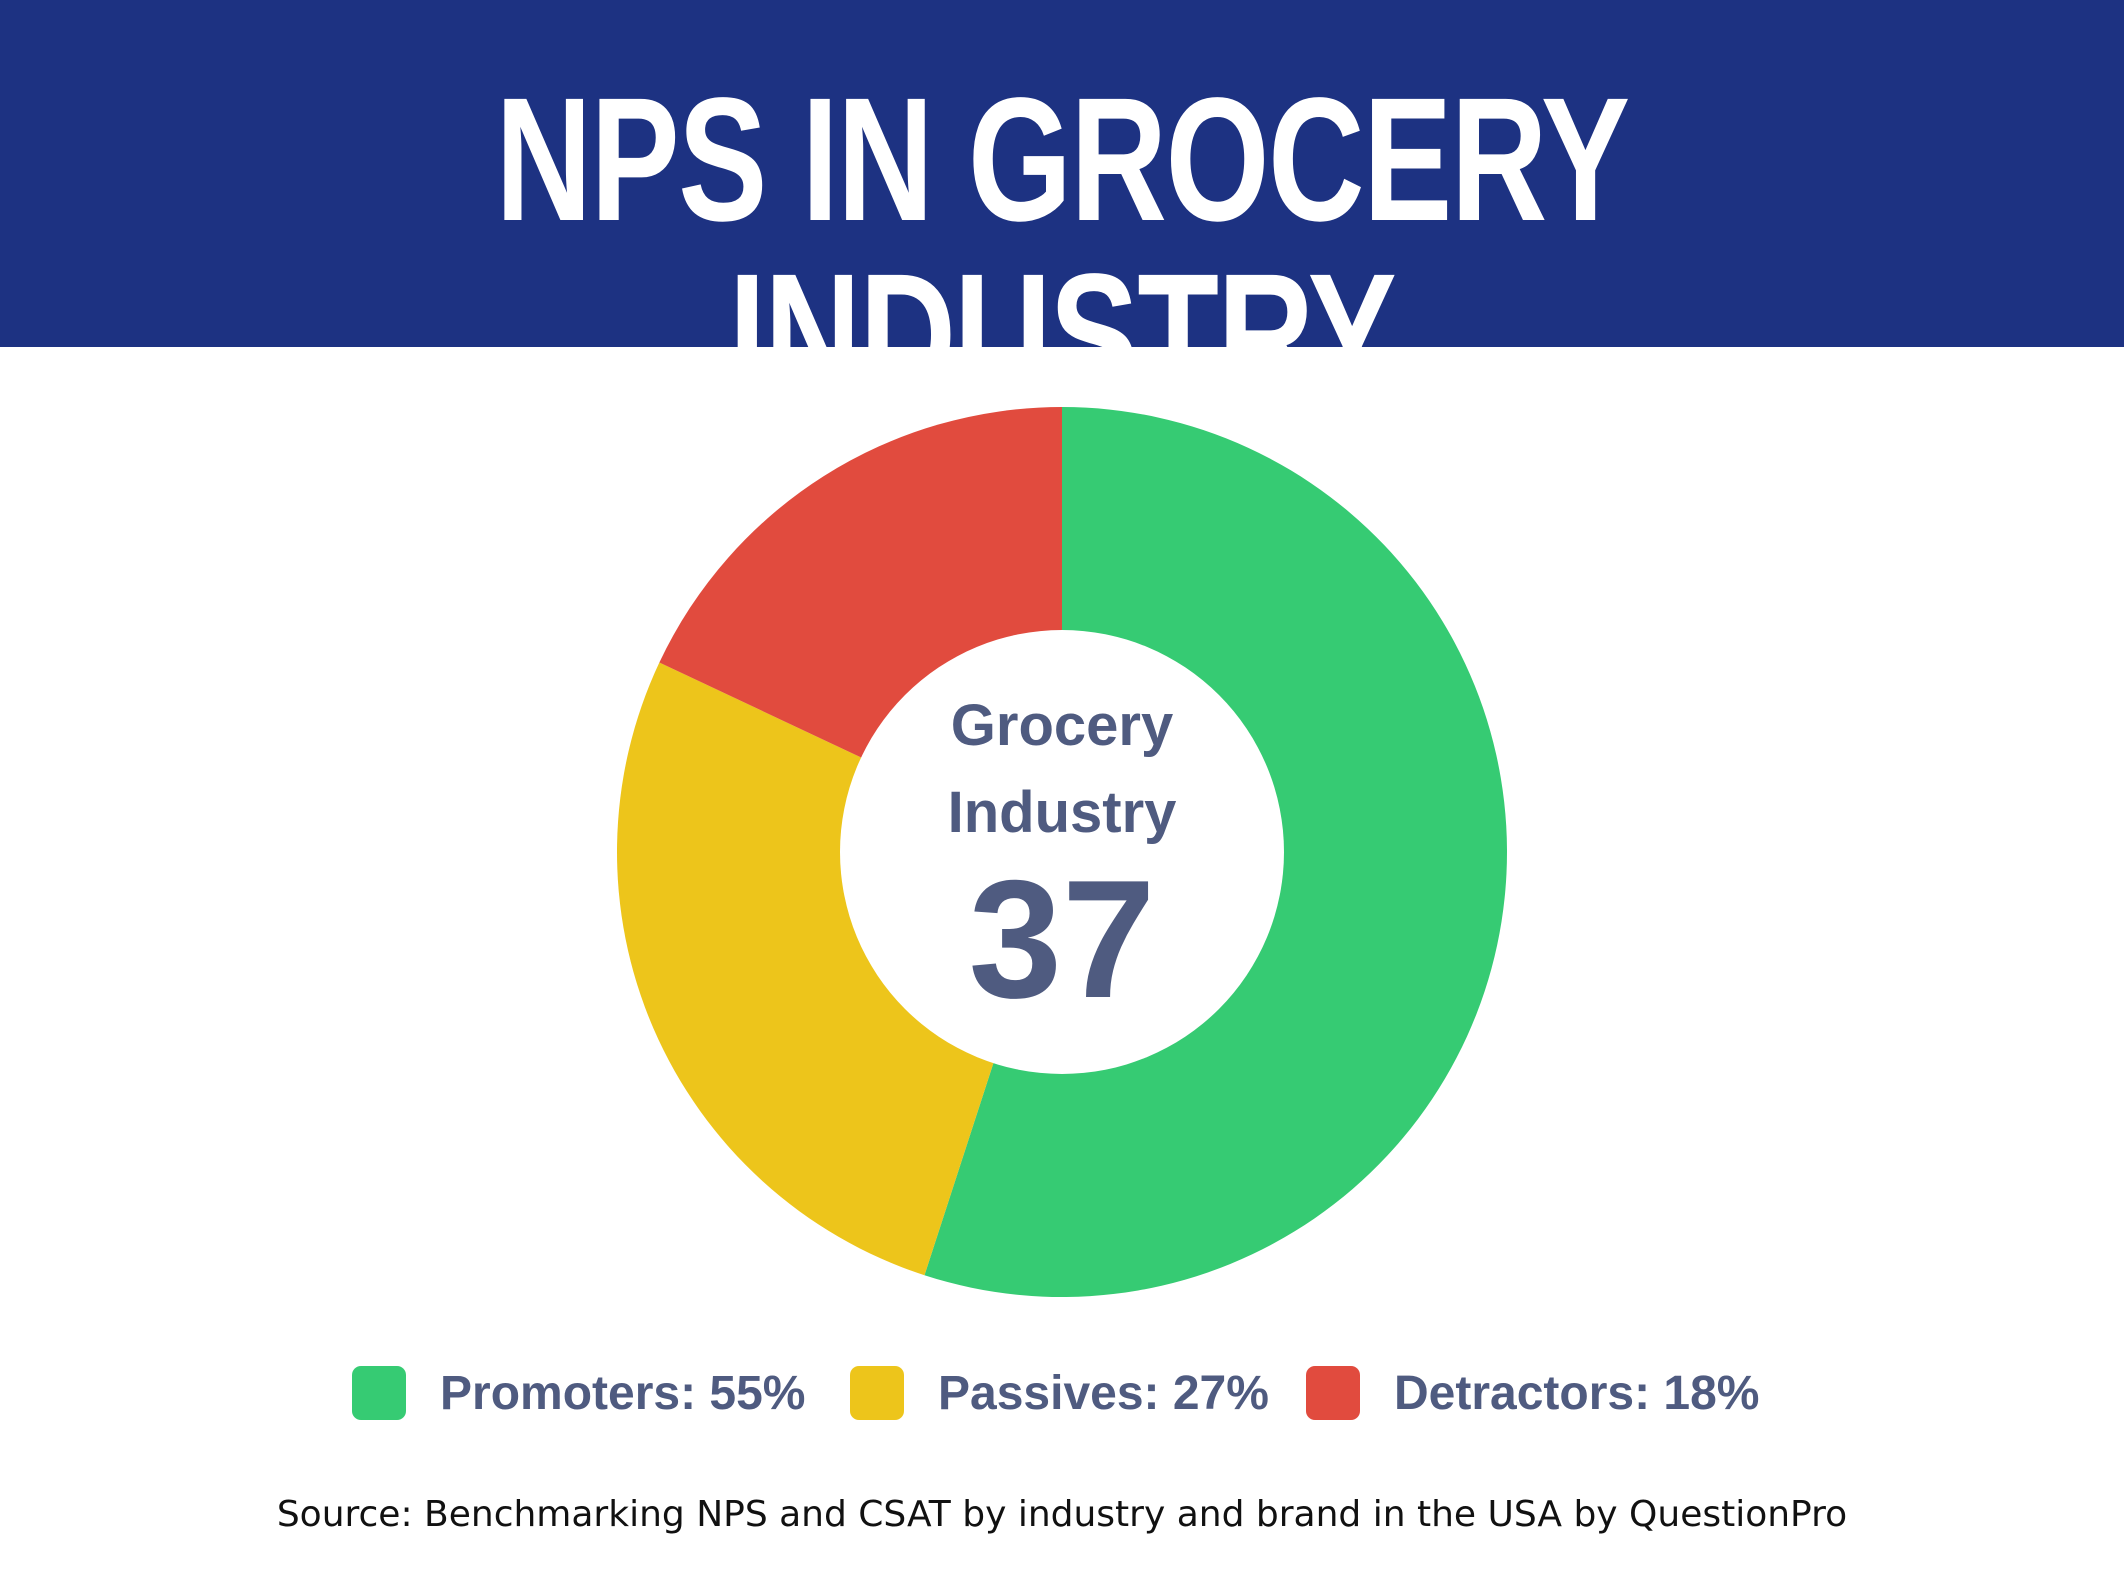 This screenshot has height=1576, width=2124. Describe the element at coordinates (623, 1393) in the screenshot. I see `legend-label-promoters: Promoters: 55%` at that location.